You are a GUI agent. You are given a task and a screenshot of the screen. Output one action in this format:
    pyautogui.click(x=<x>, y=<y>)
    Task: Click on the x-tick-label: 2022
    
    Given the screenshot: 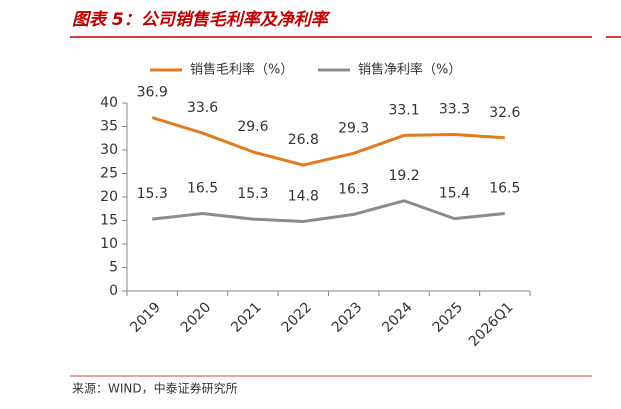 What is the action you would take?
    pyautogui.click(x=296, y=317)
    